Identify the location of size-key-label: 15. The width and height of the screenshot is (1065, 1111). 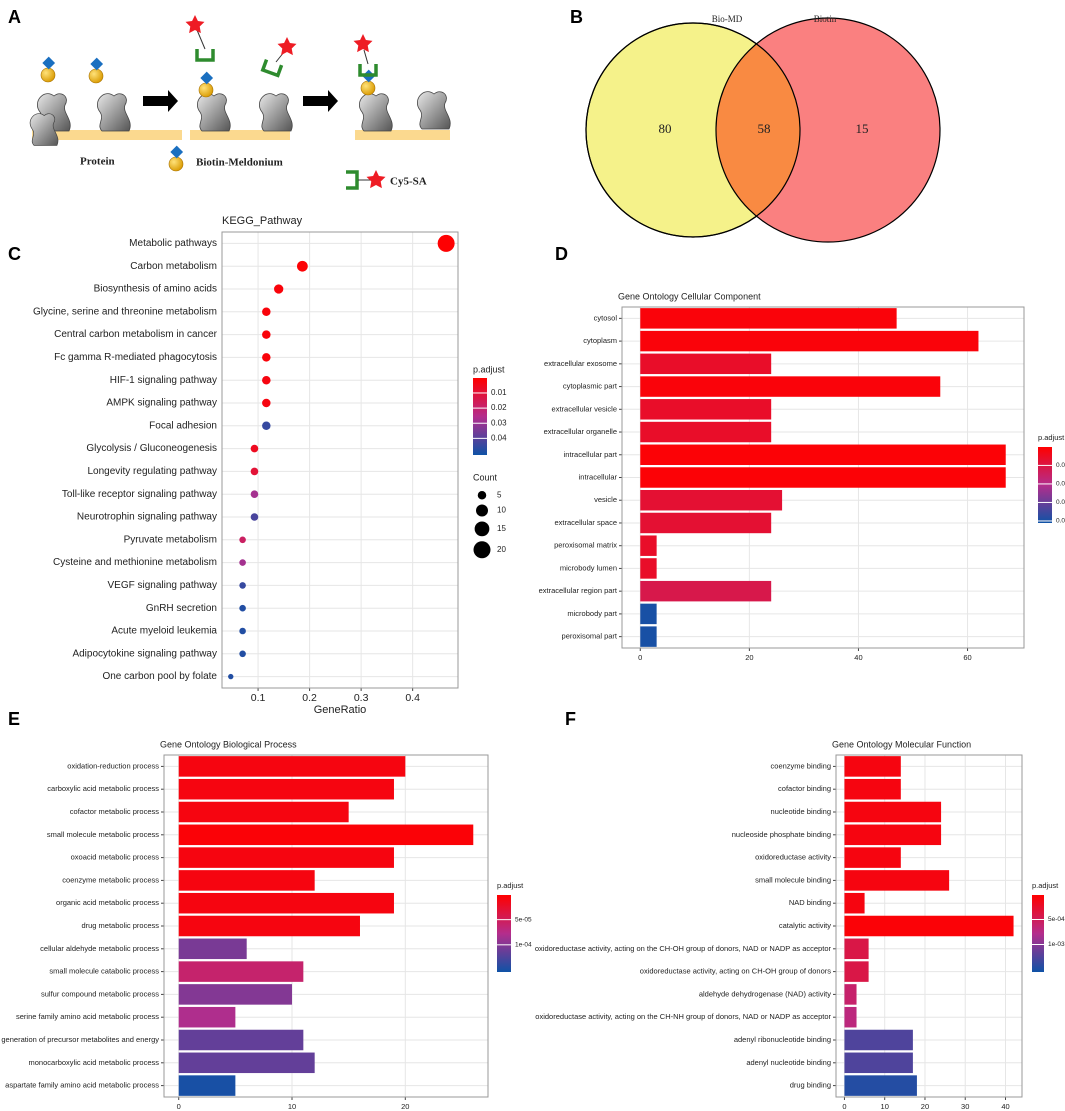
(501, 528).